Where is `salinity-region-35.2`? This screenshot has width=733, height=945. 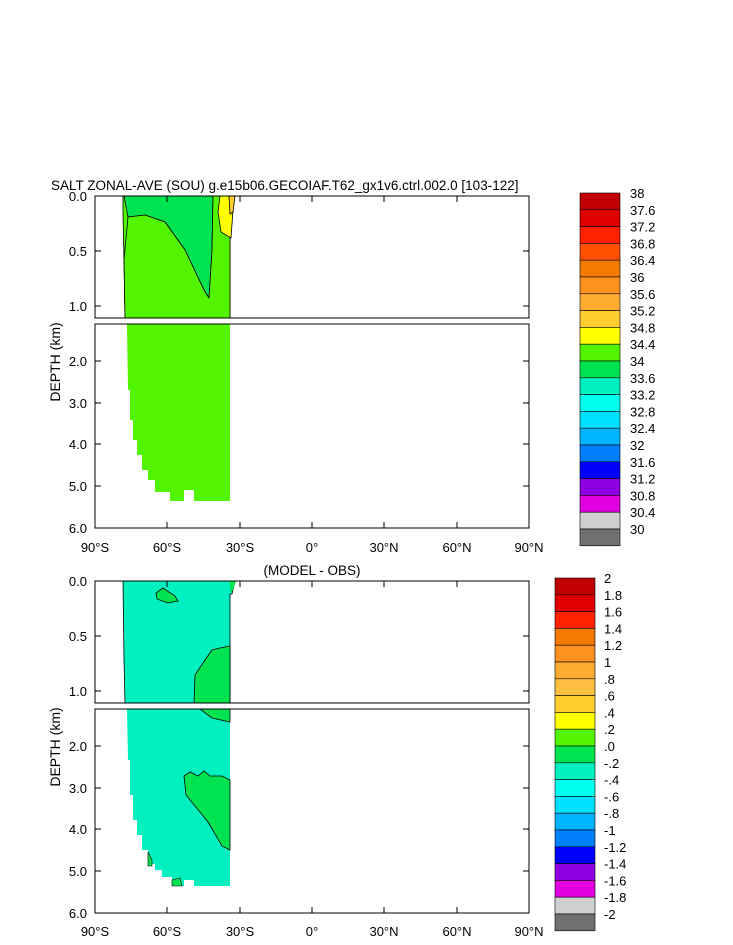 salinity-region-35.2 is located at coordinates (232, 205).